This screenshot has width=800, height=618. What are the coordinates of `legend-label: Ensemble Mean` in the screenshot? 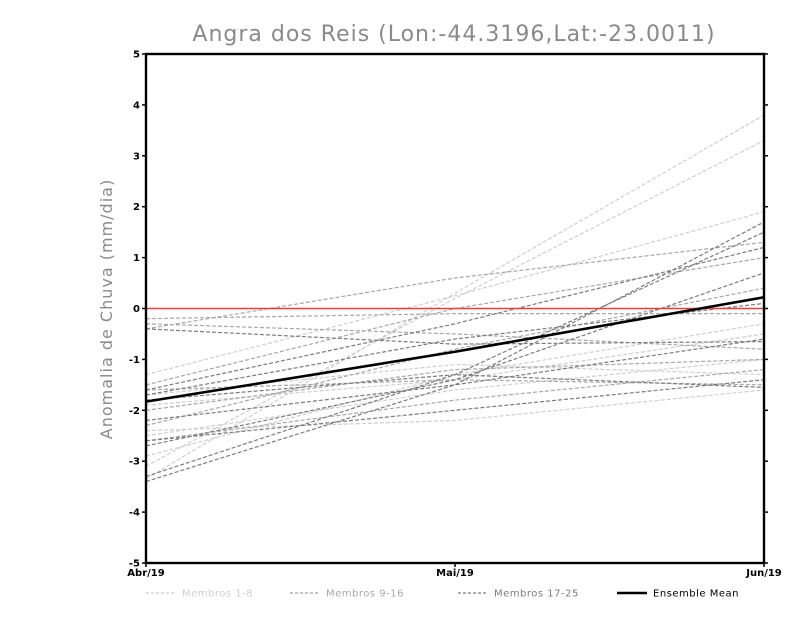 It's located at (696, 594).